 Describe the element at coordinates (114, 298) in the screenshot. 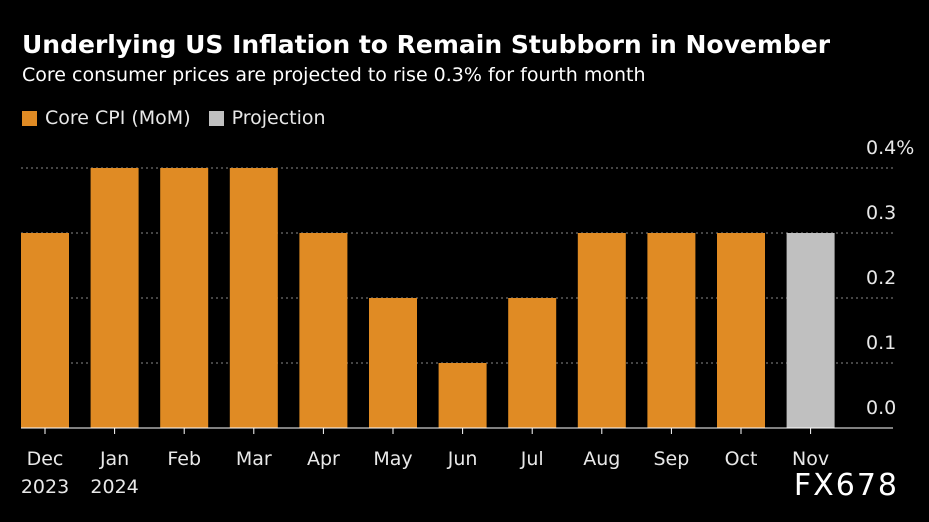

I see `bar-jan` at that location.